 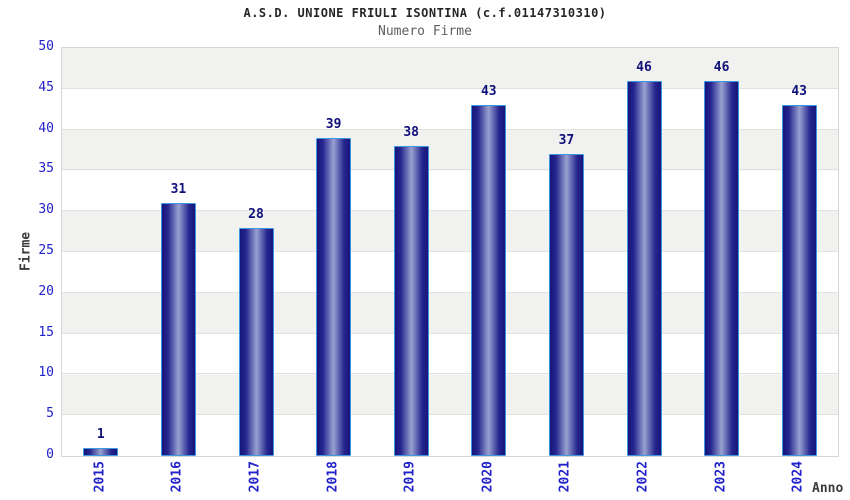 I want to click on x-tick-label: 2023, so click(x=721, y=477).